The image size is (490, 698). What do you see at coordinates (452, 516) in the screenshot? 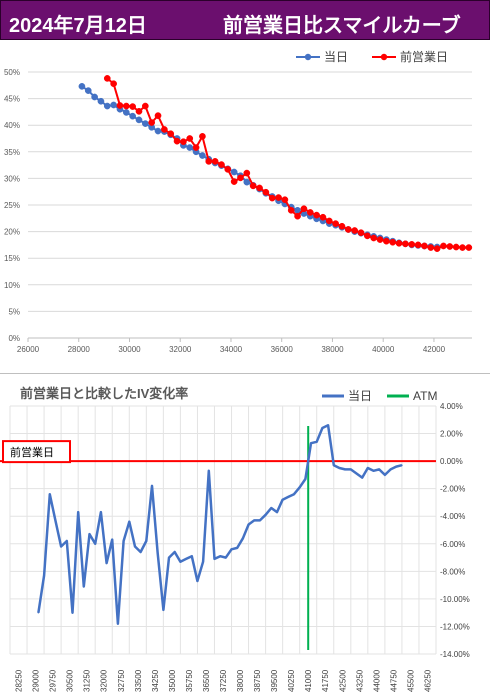
I see `y-tick-label: -4.00%` at bounding box center [452, 516].